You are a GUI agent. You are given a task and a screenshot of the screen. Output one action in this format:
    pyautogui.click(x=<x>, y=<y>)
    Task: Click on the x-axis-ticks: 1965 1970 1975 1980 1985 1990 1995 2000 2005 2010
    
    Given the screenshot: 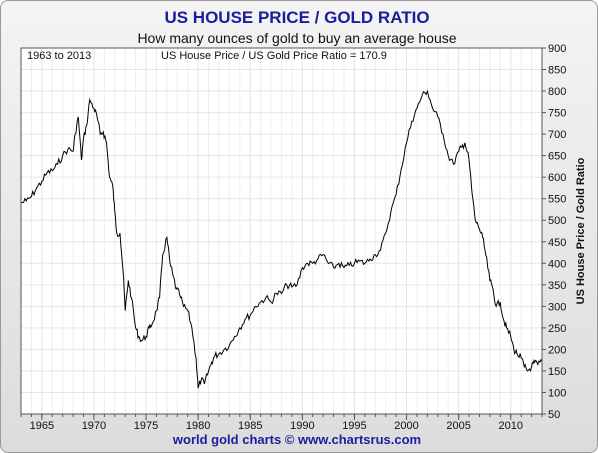 What is the action you would take?
    pyautogui.click(x=281, y=423)
    